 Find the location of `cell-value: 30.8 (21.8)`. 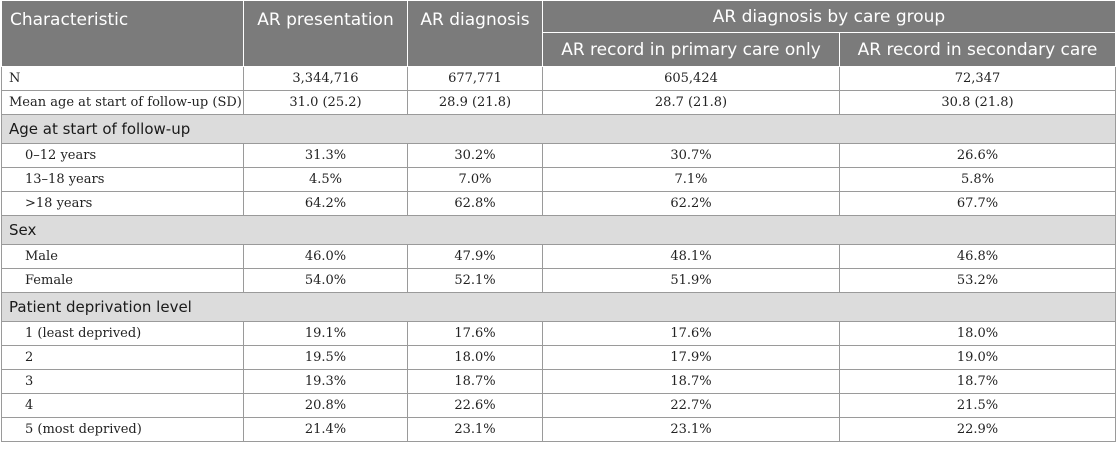

cell-value: 30.8 (21.8) is located at coordinates (977, 102).